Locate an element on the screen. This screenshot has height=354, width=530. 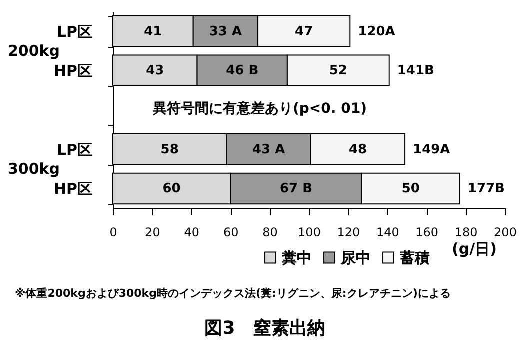
x-tick-label: 20 is located at coordinates (152, 233).